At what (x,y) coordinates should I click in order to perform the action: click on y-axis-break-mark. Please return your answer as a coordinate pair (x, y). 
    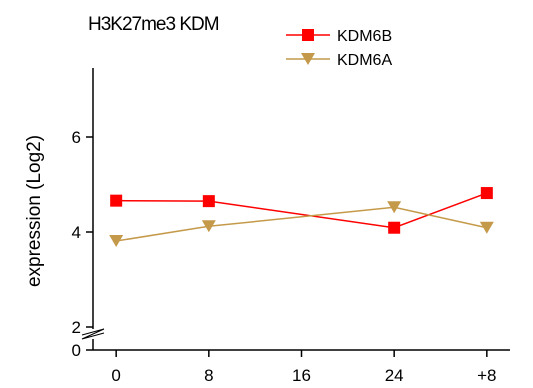
    Looking at the image, I should click on (93, 334).